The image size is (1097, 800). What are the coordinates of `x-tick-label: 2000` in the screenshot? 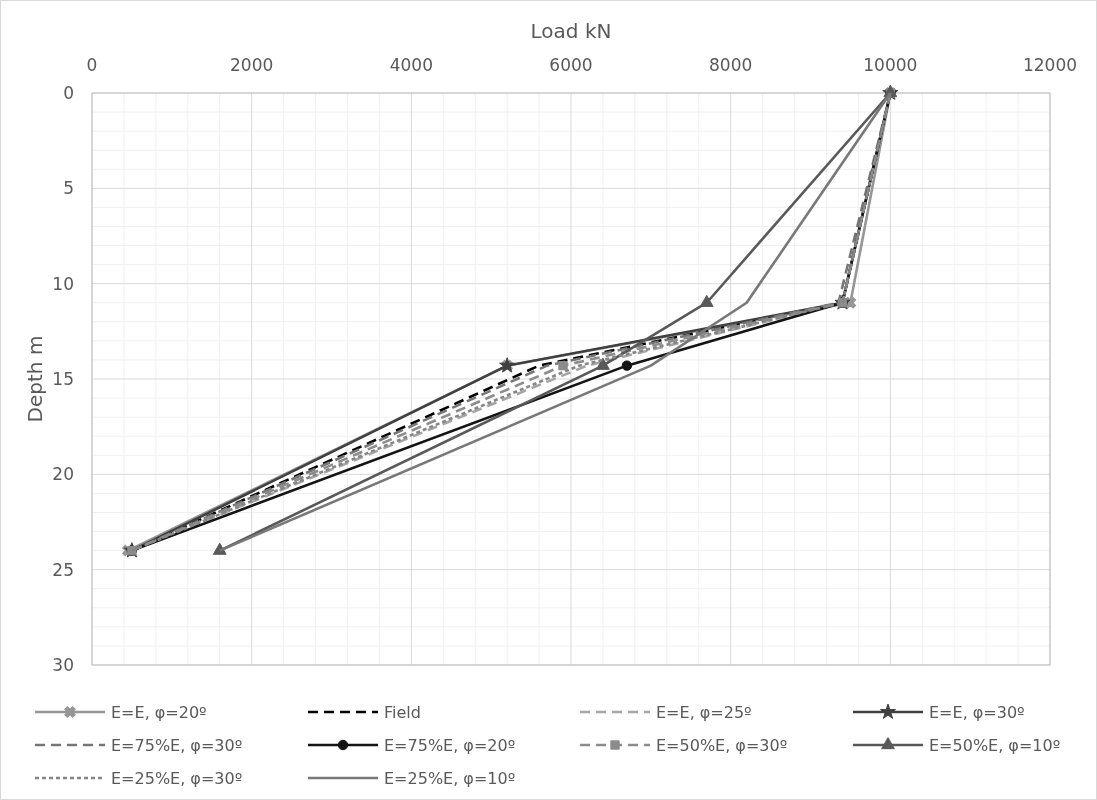 It's located at (252, 65).